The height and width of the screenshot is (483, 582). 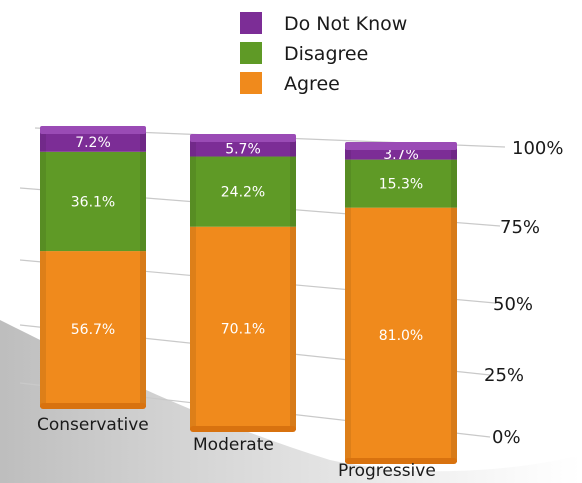 I want to click on legend-swatch-do-not-know, so click(x=251, y=23).